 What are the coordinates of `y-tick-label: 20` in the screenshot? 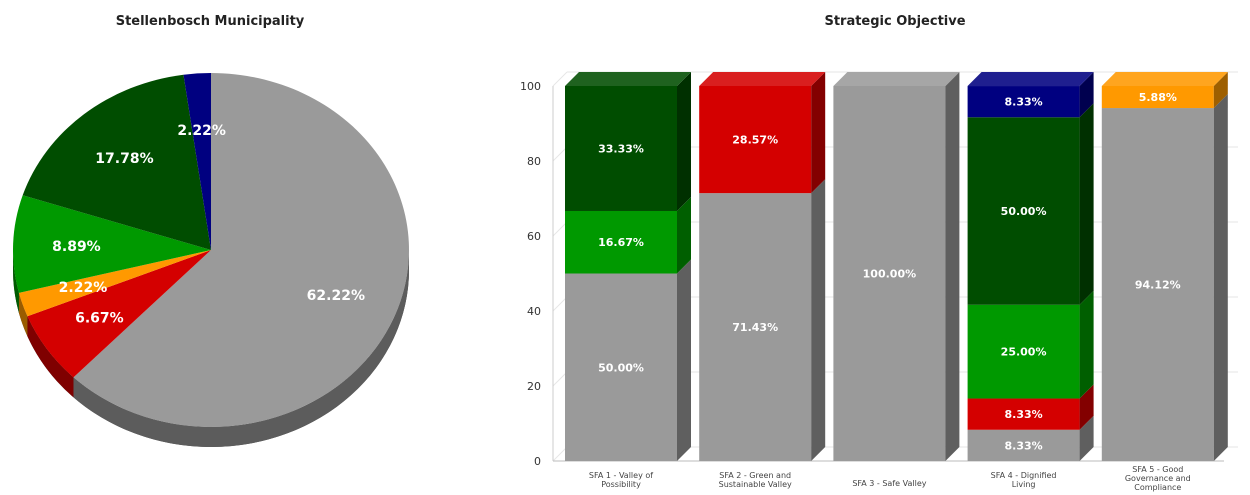 It's located at (534, 386).